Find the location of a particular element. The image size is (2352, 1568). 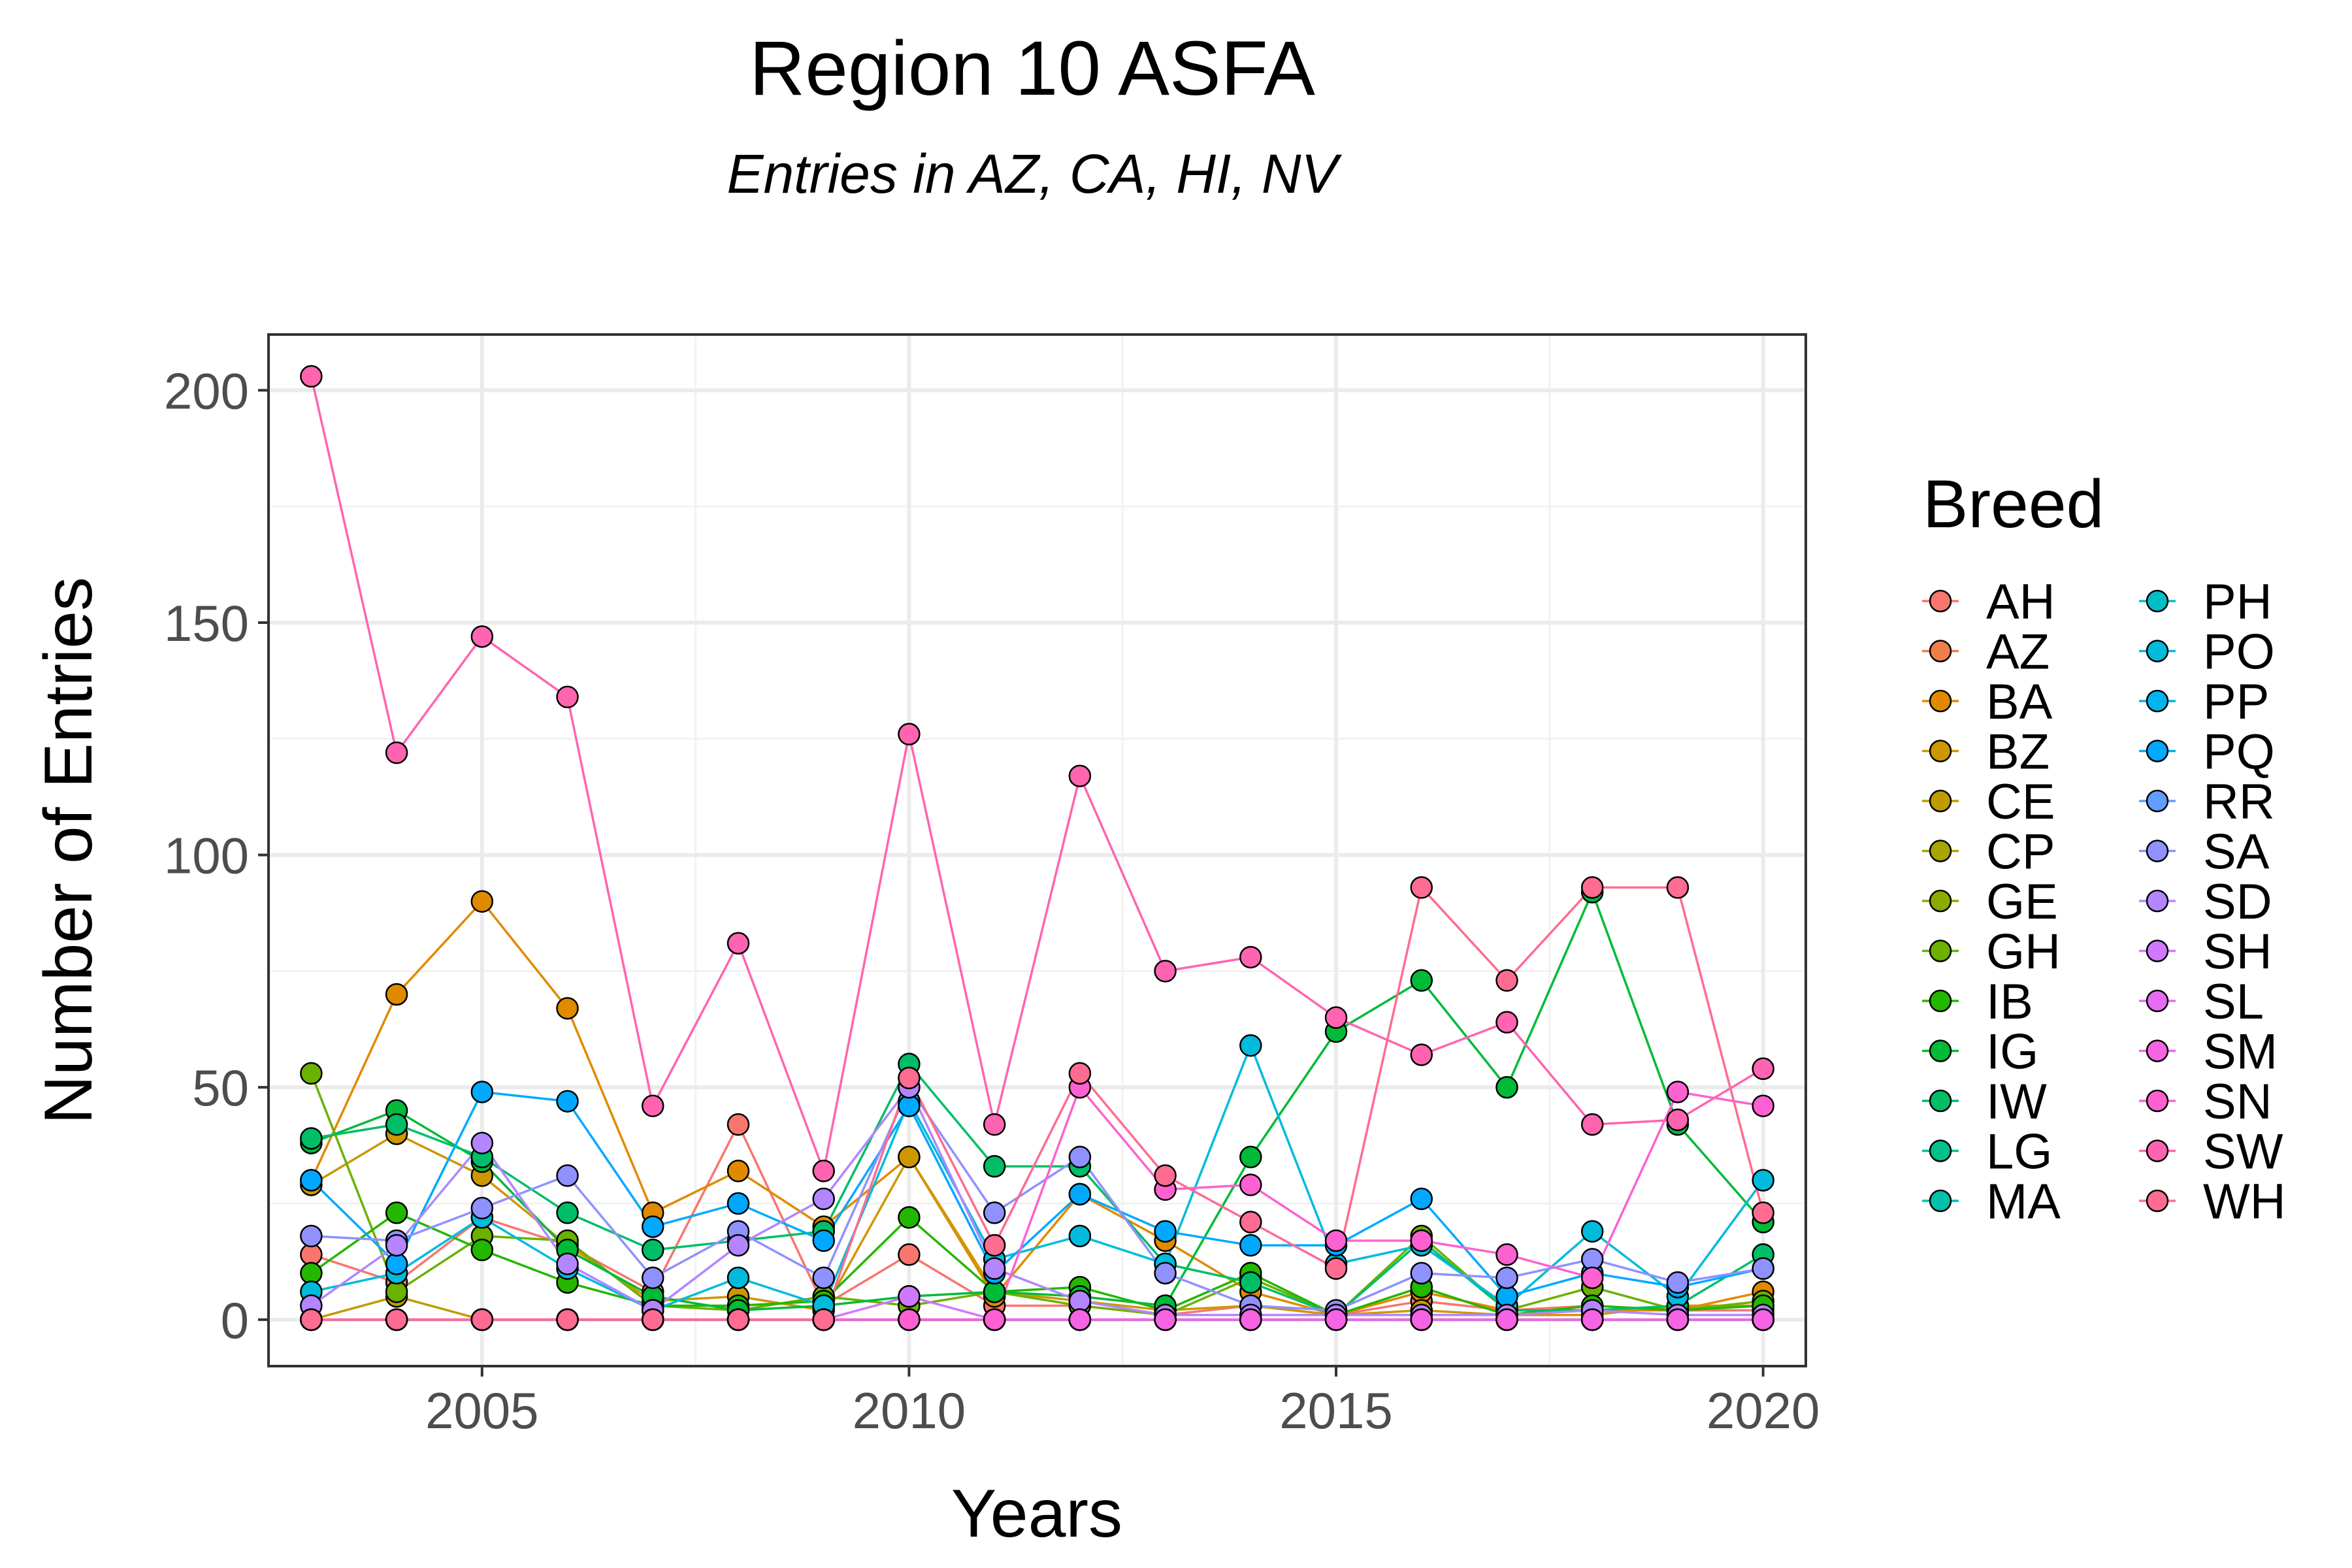

legend-label: LG is located at coordinates (2019, 1152).